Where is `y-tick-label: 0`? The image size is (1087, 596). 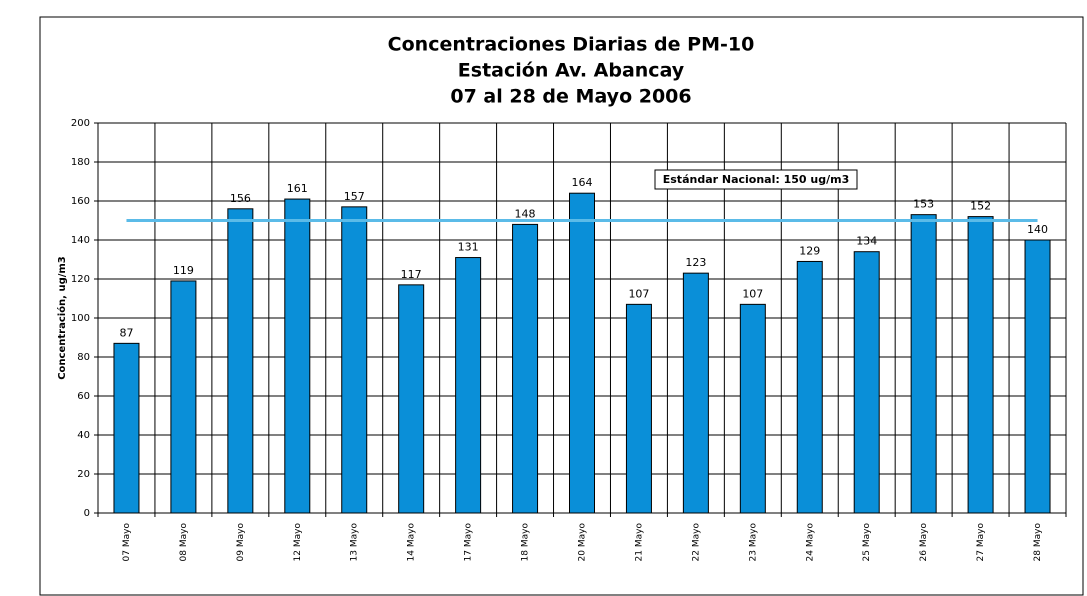
y-tick-label: 0 is located at coordinates (87, 513).